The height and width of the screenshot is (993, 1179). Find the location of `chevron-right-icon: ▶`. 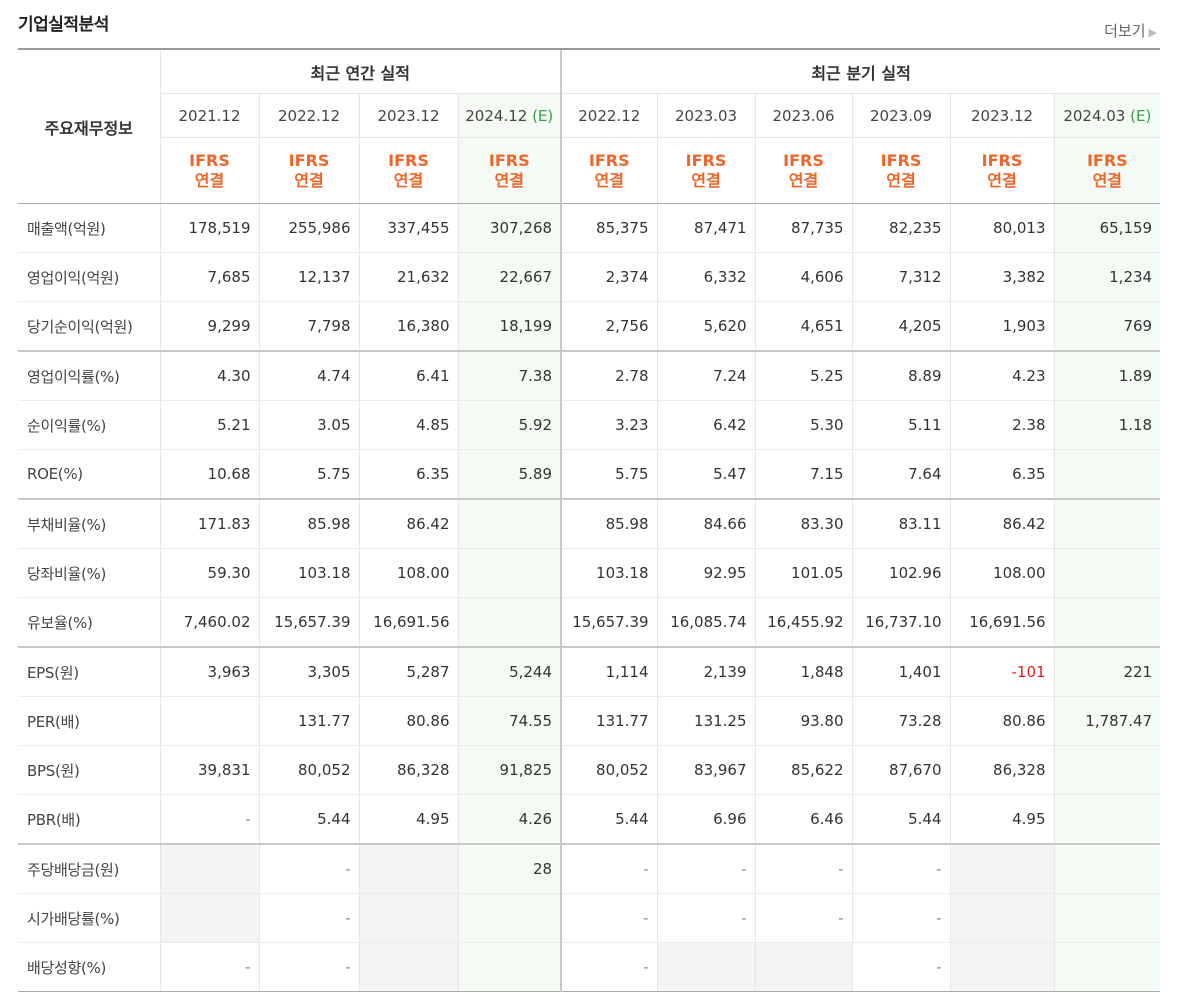

chevron-right-icon: ▶ is located at coordinates (1152, 32).